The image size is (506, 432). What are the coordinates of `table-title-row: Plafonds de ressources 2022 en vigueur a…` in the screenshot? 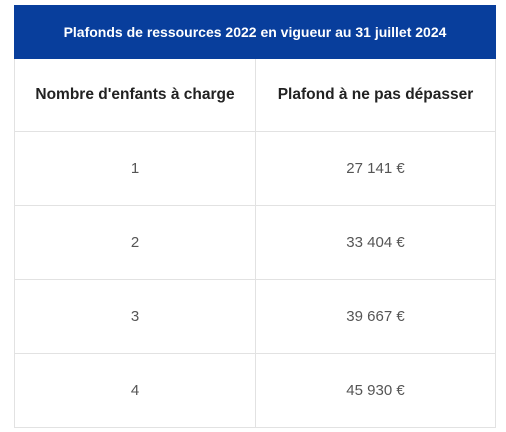 It's located at (255, 32).